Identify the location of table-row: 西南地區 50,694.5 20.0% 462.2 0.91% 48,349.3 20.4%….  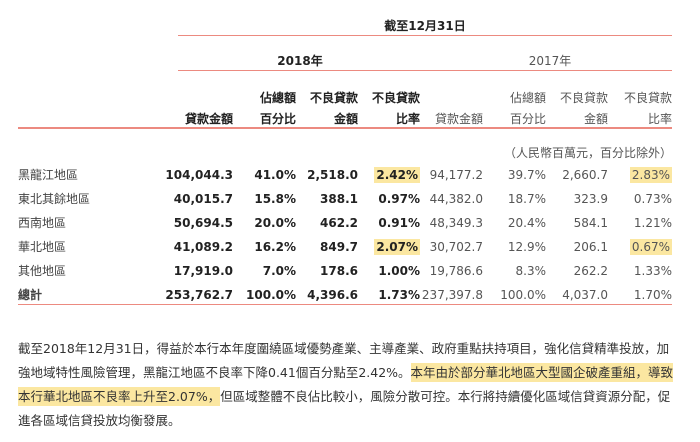
(350, 223).